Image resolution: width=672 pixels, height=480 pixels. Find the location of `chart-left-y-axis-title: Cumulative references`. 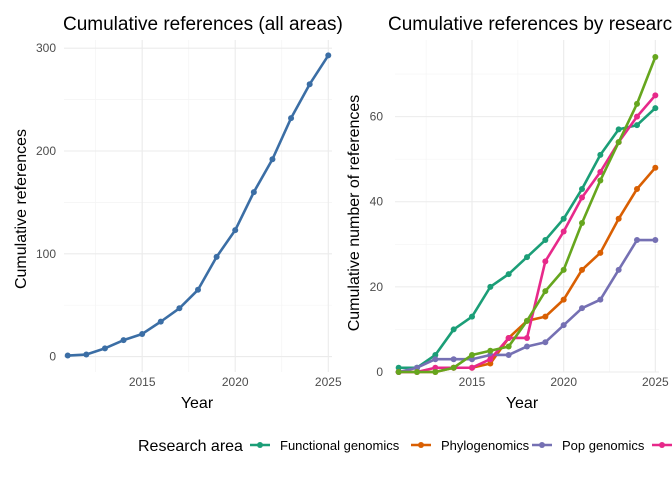

chart-left-y-axis-title: Cumulative references is located at coordinates (21, 209).